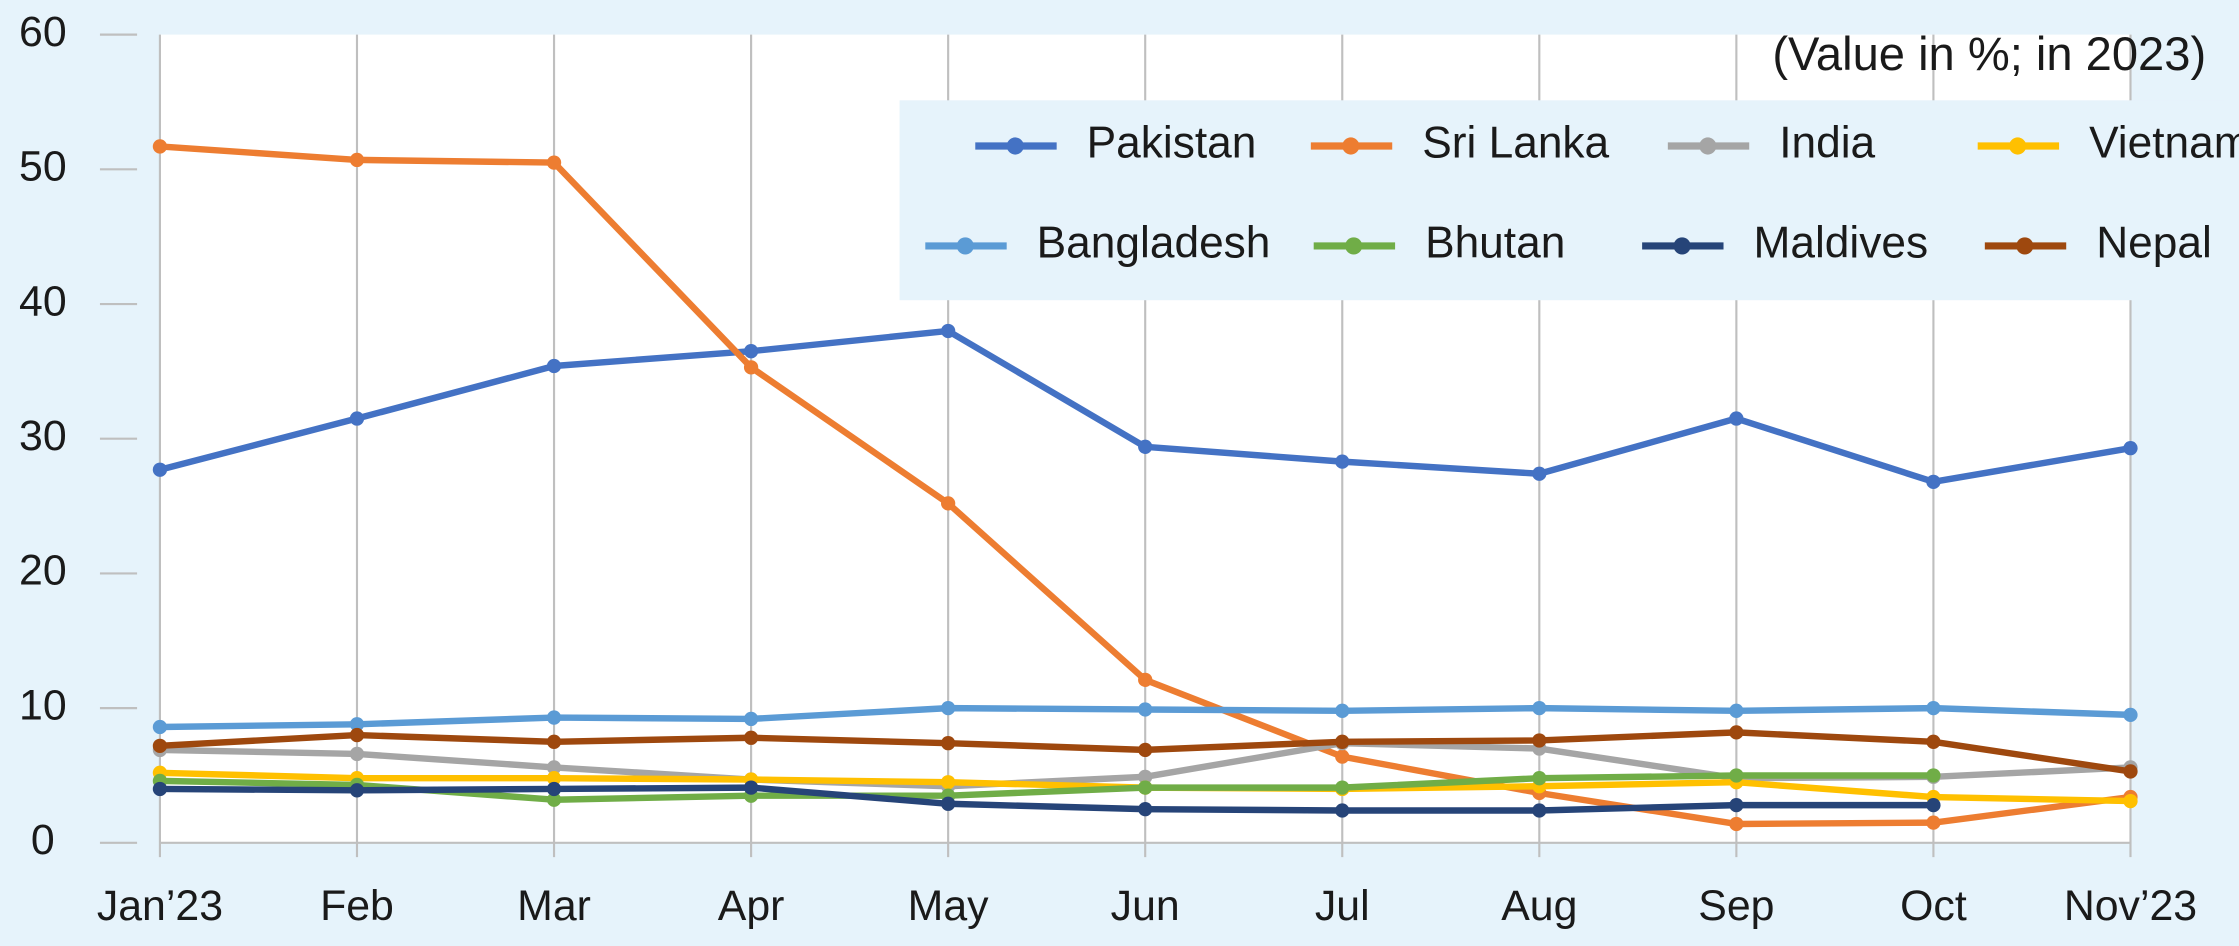 The height and width of the screenshot is (946, 2239). Describe the element at coordinates (1172, 143) in the screenshot. I see `legend-label: Pakistan` at that location.